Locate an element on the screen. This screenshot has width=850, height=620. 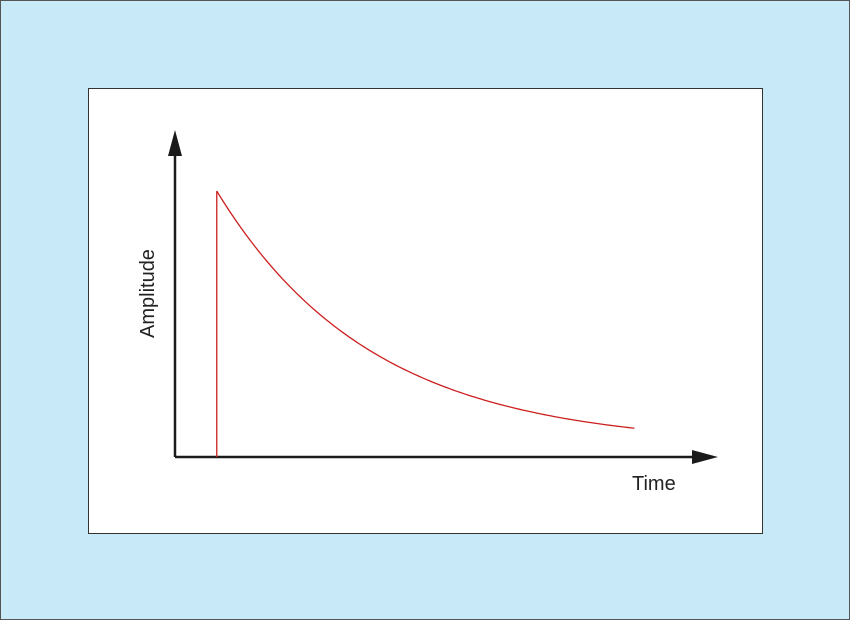
x-axis-label: Time is located at coordinates (654, 484).